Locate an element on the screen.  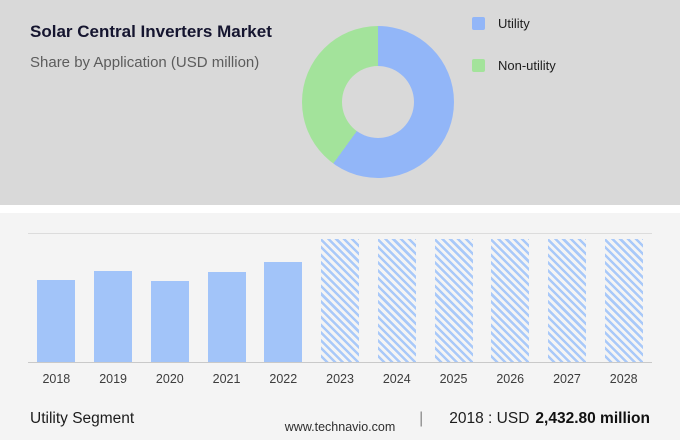
legend-label: Utility is located at coordinates (514, 23).